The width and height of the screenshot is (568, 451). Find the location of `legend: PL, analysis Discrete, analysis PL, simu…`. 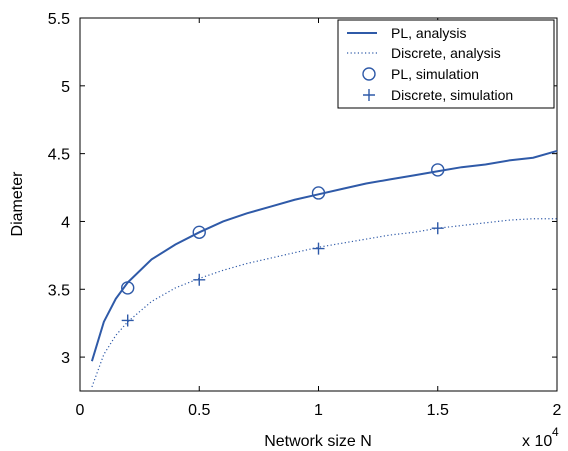

legend: PL, analysis Discrete, analysis PL, simu… is located at coordinates (446, 64).